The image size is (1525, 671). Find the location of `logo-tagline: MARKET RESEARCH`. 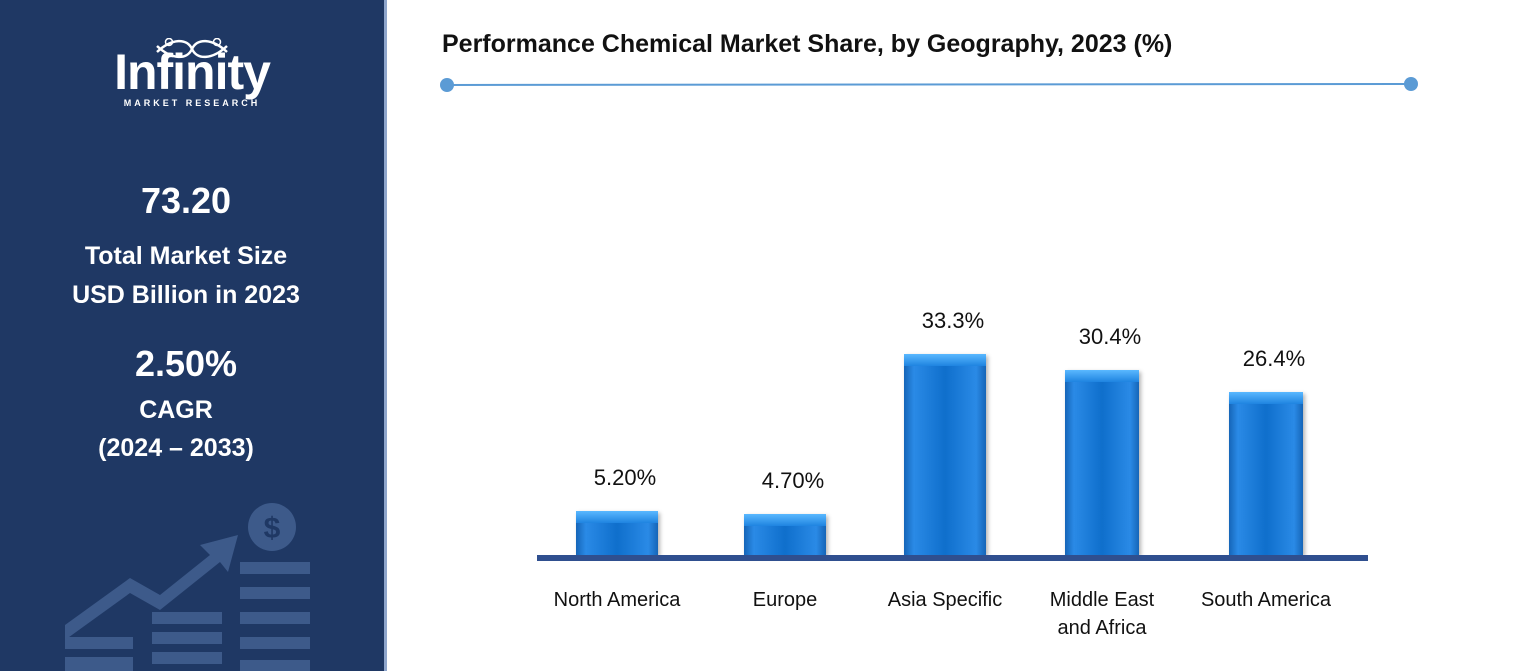

logo-tagline: MARKET RESEARCH is located at coordinates (192, 103).